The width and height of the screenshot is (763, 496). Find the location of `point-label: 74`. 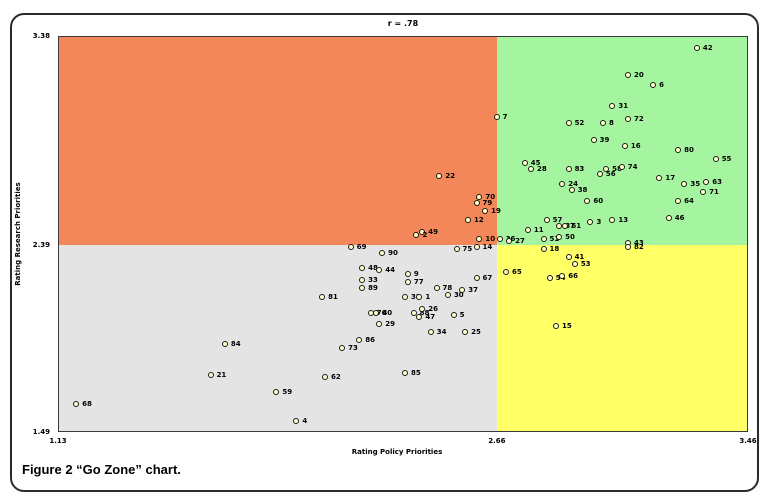

point-label: 74 is located at coordinates (632, 167).